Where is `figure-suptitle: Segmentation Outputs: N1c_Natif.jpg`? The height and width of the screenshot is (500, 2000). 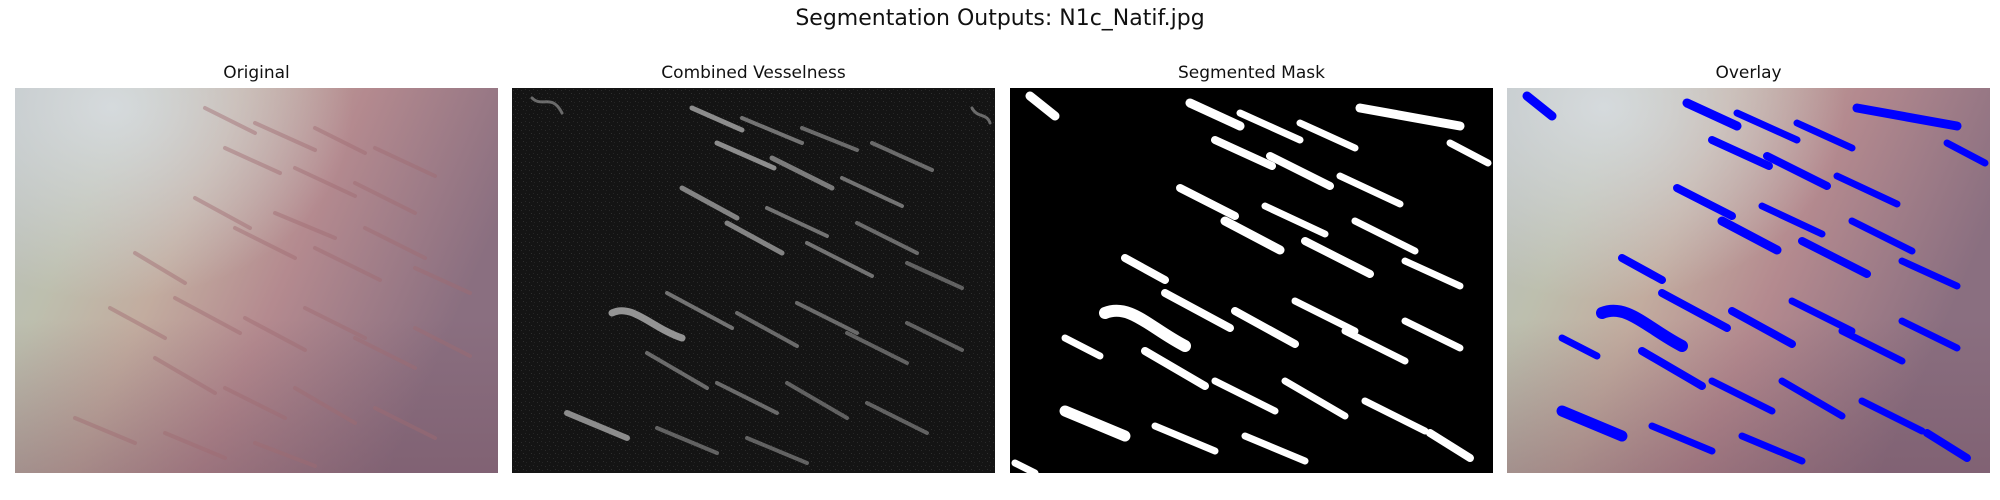 figure-suptitle: Segmentation Outputs: N1c_Natif.jpg is located at coordinates (1000, 18).